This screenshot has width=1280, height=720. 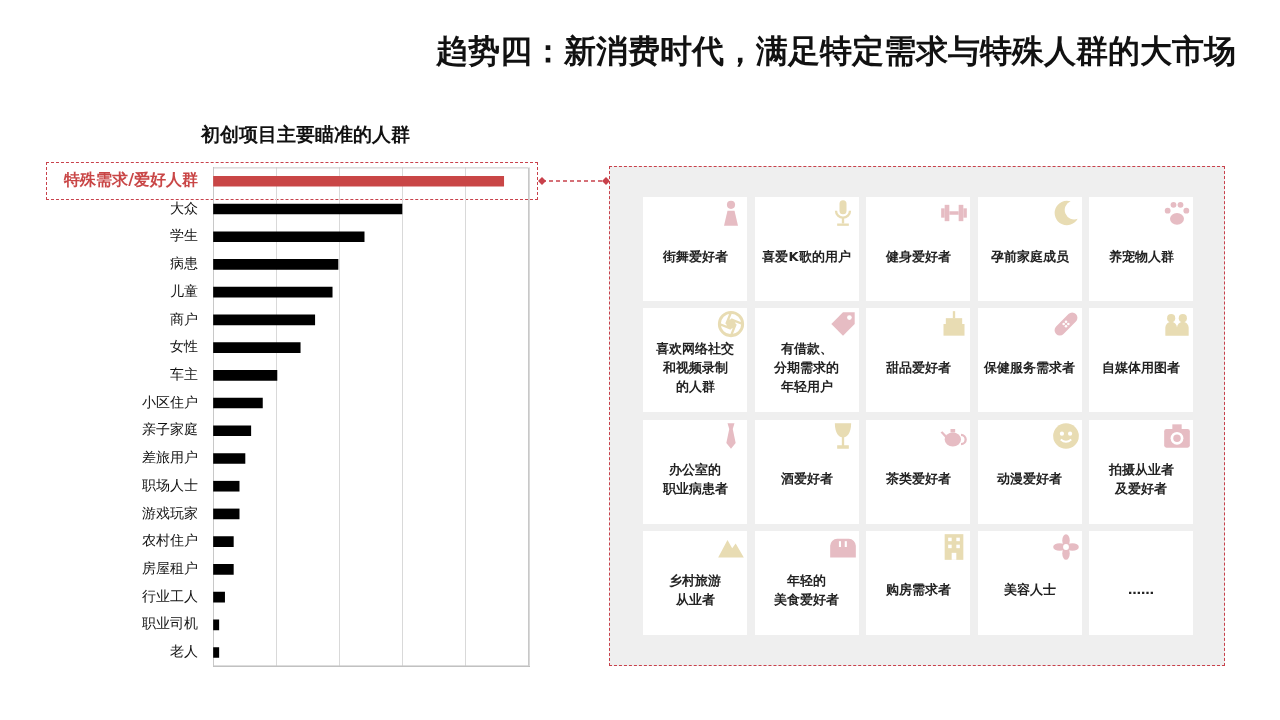 What do you see at coordinates (184, 235) in the screenshot?
I see `y-tick-label: 学生` at bounding box center [184, 235].